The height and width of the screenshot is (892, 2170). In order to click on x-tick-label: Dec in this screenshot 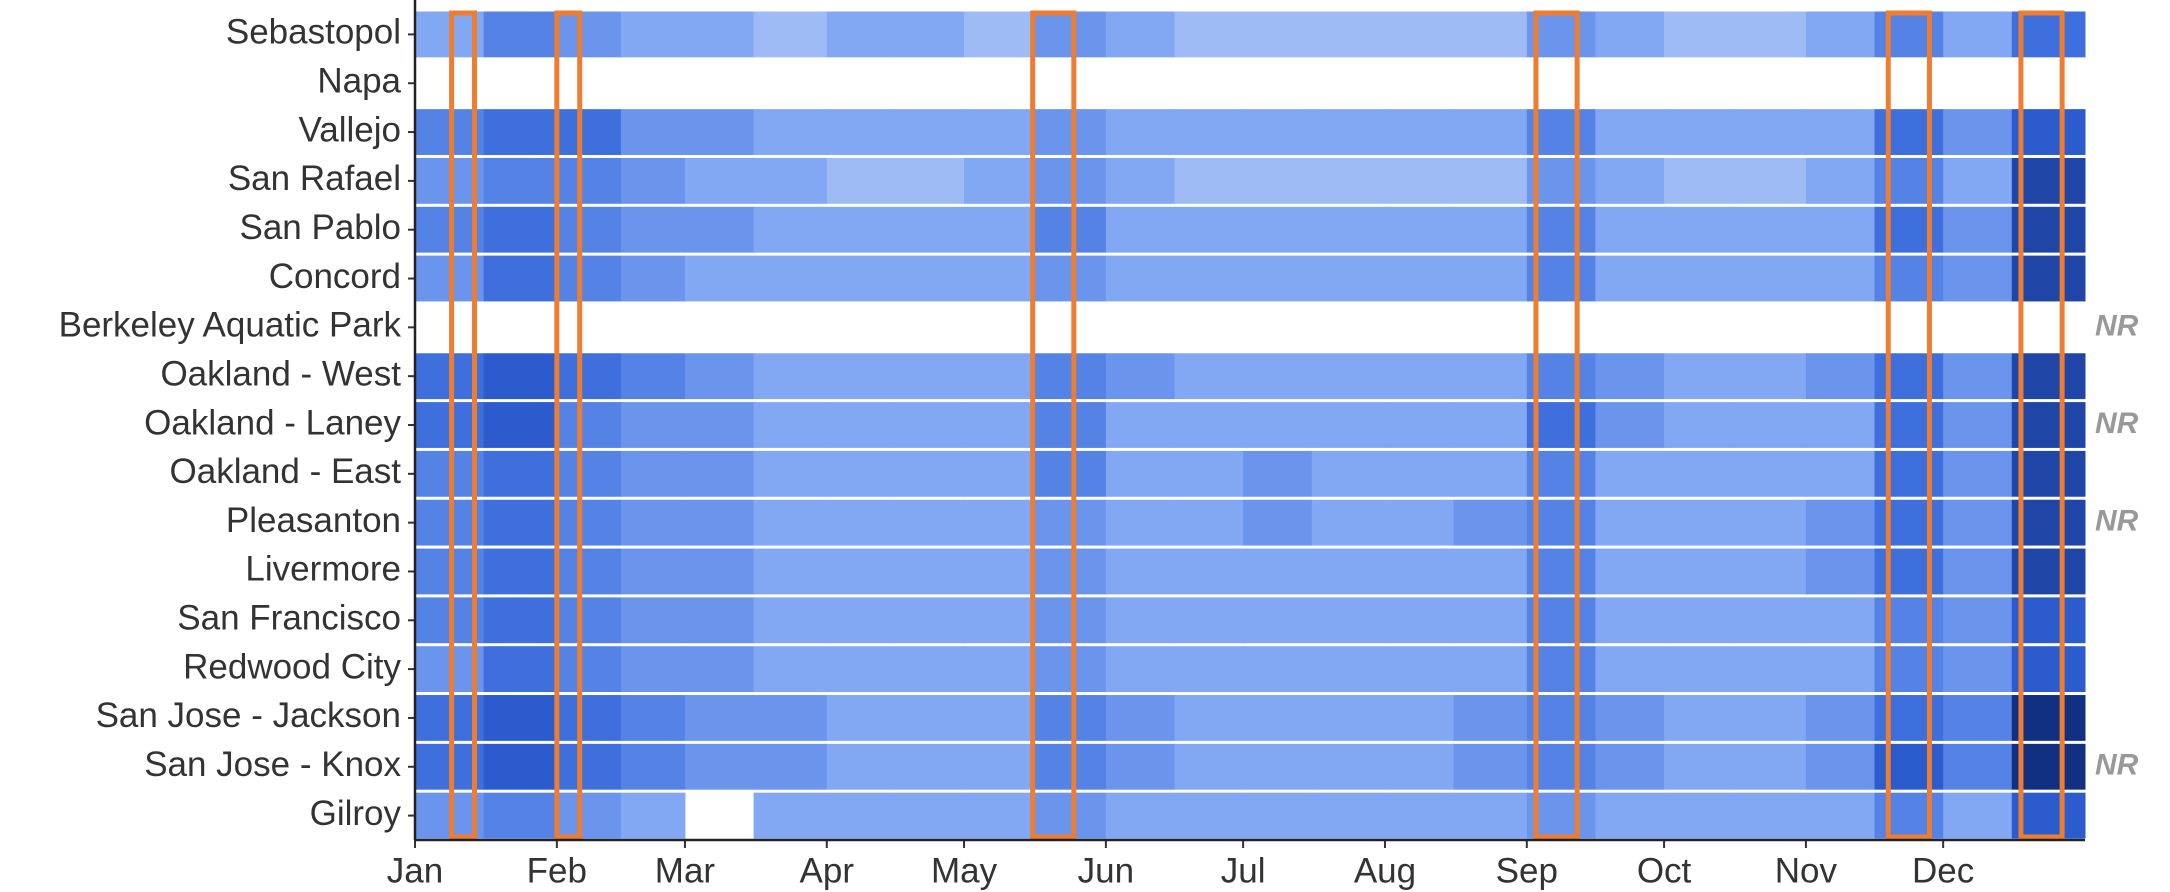, I will do `click(1943, 870)`.